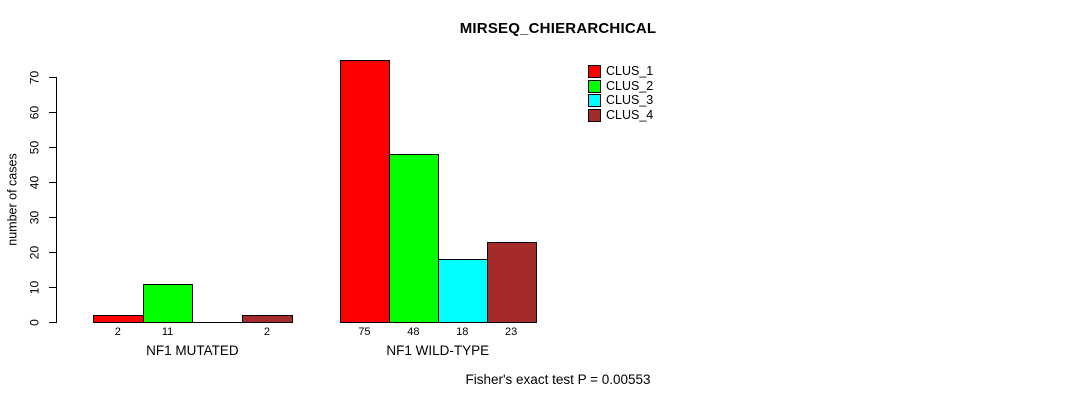 The width and height of the screenshot is (1090, 400). I want to click on bar-value-label-clus-3-nf1-wild-type: 18, so click(462, 332).